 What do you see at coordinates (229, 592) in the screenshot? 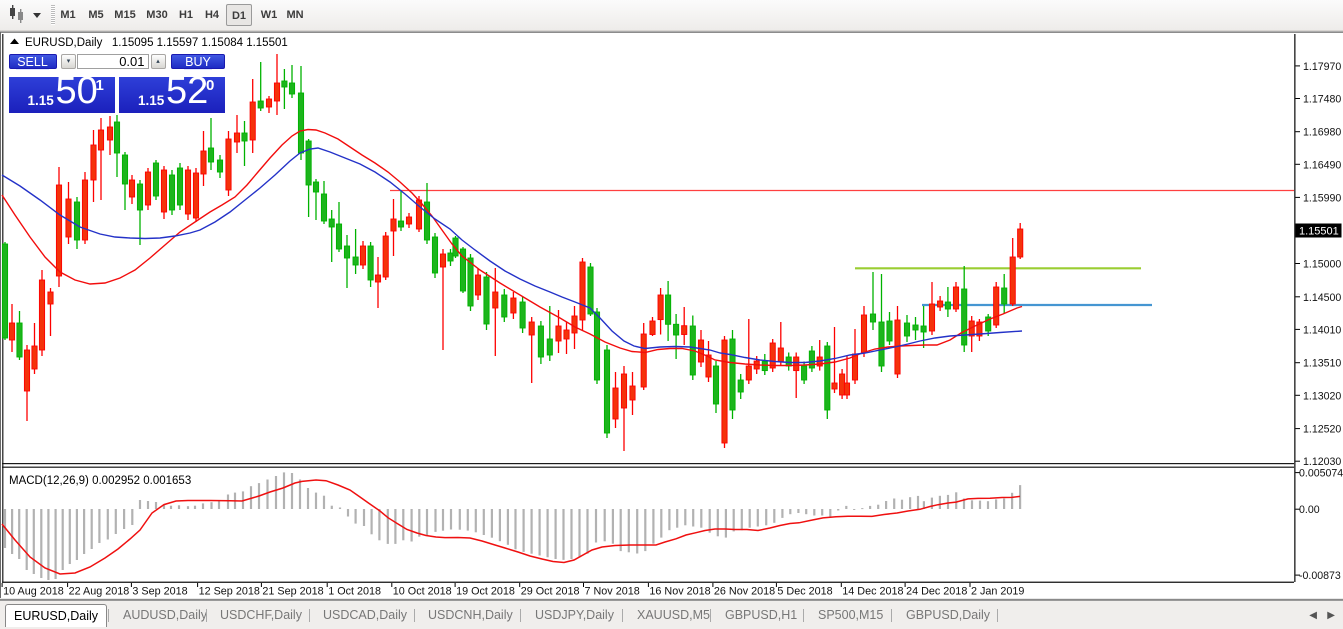
I see `svg-text: 12 Sep 2018` at bounding box center [229, 592].